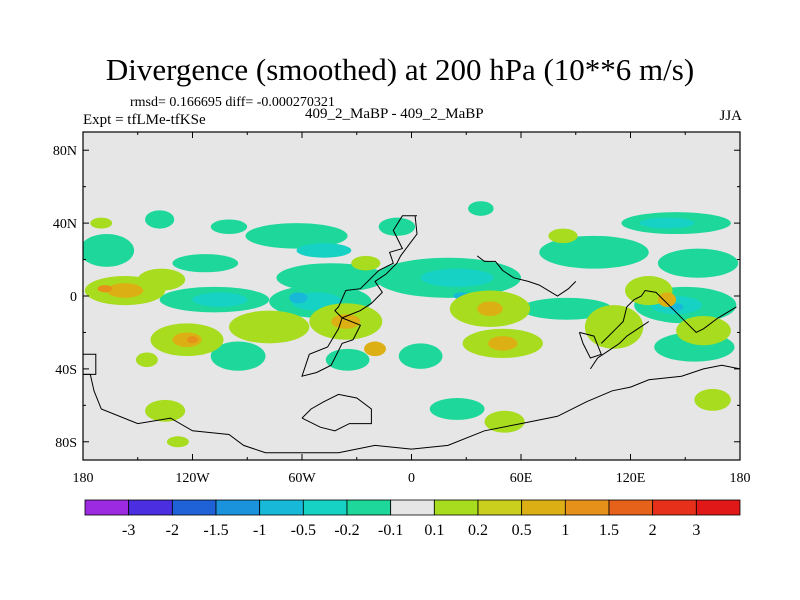 This screenshot has width=800, height=600. I want to click on coastline-africa-europe, so click(526, 276).